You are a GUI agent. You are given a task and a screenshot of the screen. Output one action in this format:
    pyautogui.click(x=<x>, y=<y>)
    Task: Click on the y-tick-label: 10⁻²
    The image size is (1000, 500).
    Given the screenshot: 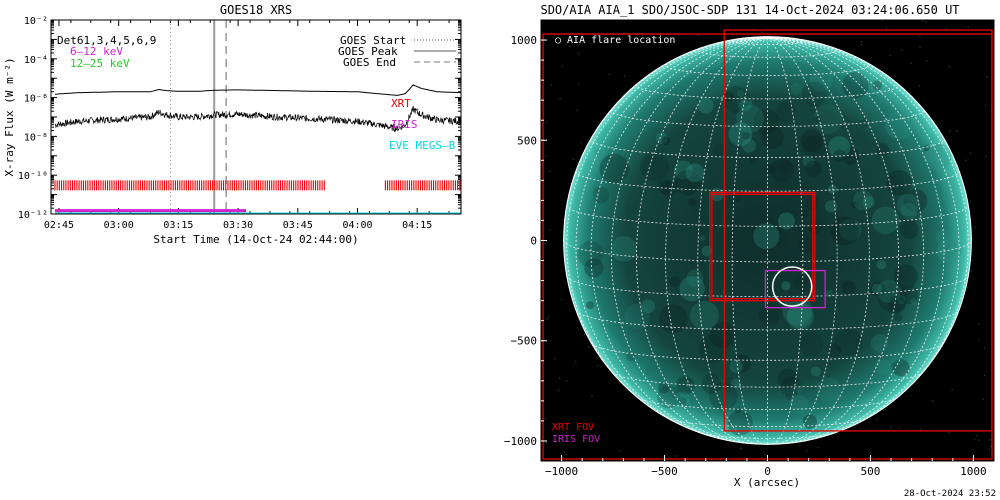 What is the action you would take?
    pyautogui.click(x=36, y=21)
    